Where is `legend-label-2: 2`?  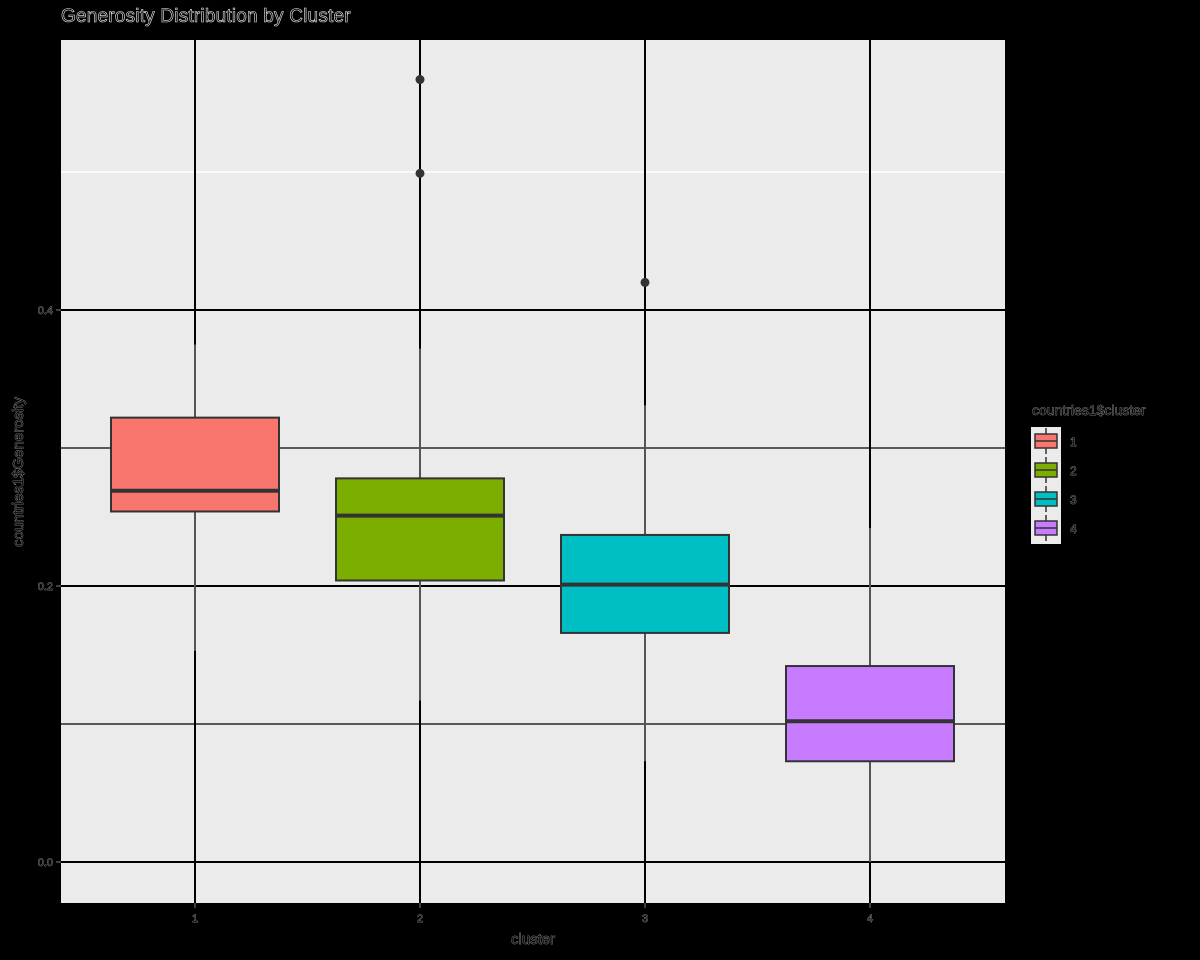
legend-label-2: 2 is located at coordinates (1073, 471).